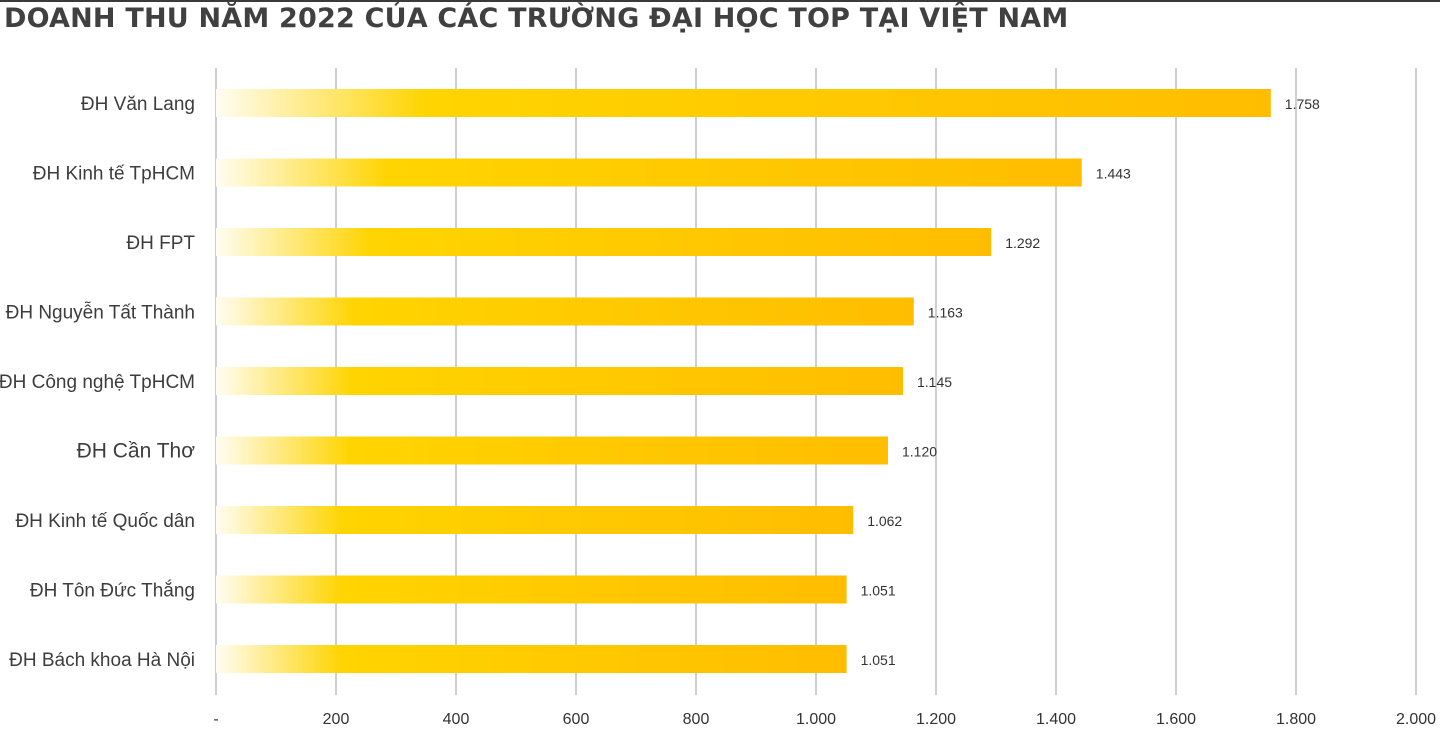 The image size is (1440, 734). What do you see at coordinates (720, 1) in the screenshot?
I see `top-border-rule` at bounding box center [720, 1].